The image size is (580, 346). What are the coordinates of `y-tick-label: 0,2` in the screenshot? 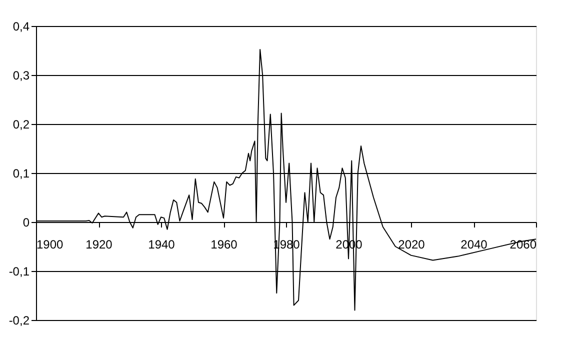 It's located at (21, 125).